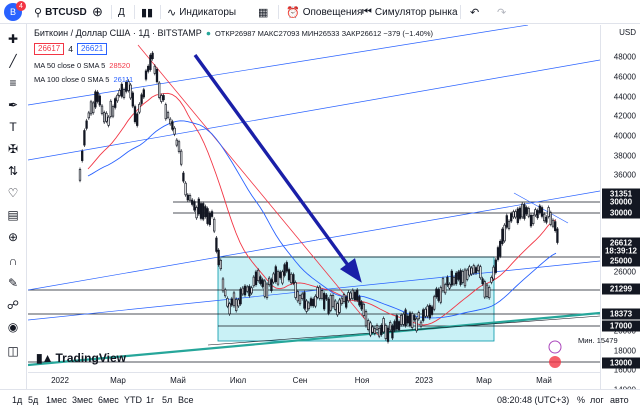  I want to click on forecast-icon: ⇅, so click(13, 171).